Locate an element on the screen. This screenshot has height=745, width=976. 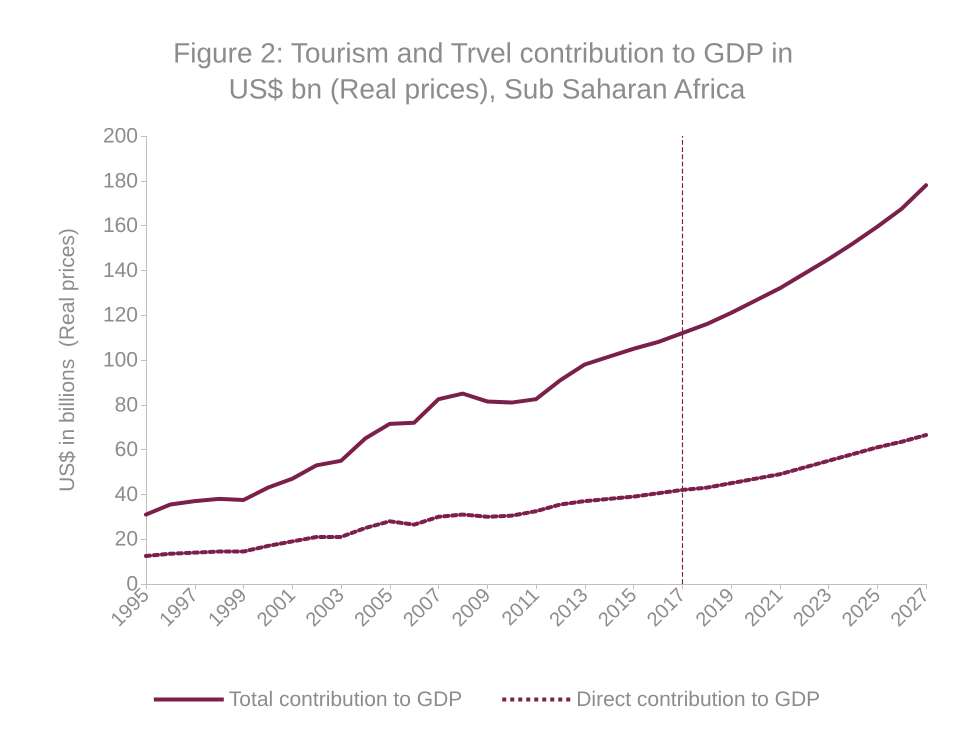
y-tick-label: 40 is located at coordinates (126, 494).